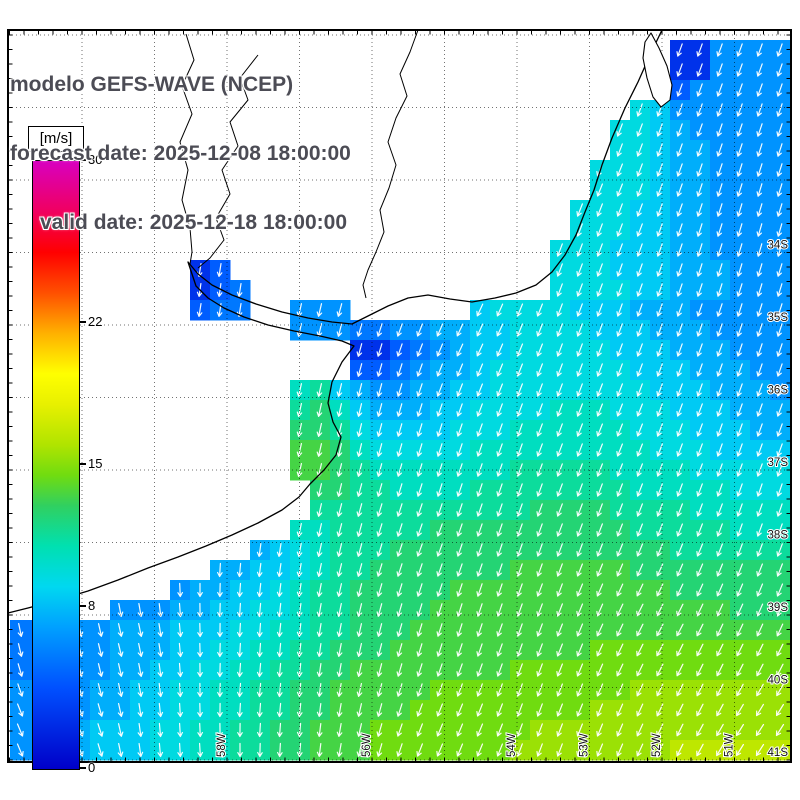 This screenshot has width=800, height=800. I want to click on colorbar-tick-label: 30, so click(95, 159).